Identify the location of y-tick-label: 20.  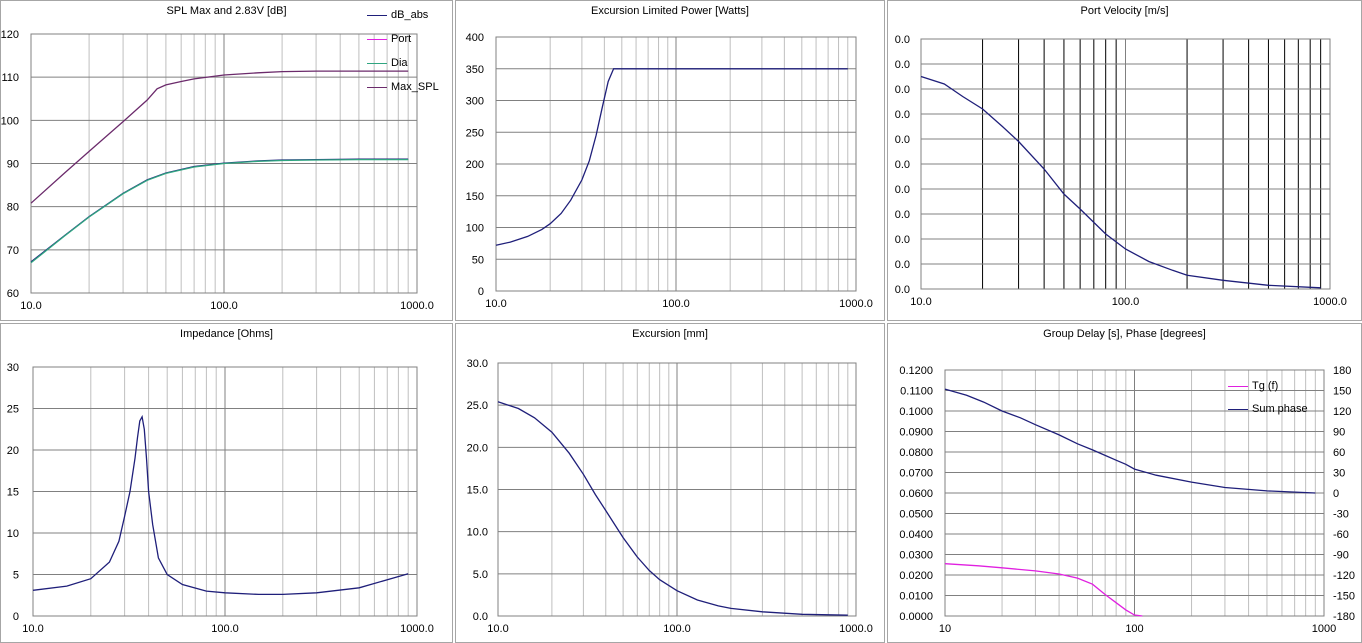
(13, 451).